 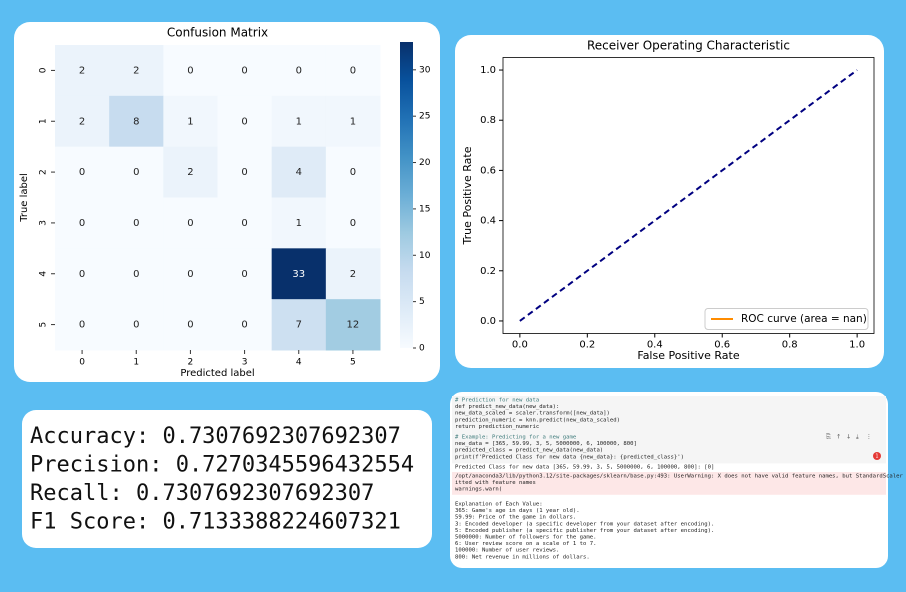 What do you see at coordinates (245, 363) in the screenshot?
I see `x-tick-label: 3` at bounding box center [245, 363].